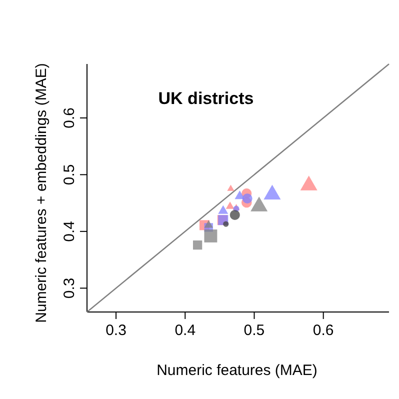  What do you see at coordinates (206, 98) in the screenshot?
I see `text: UK districts` at bounding box center [206, 98].